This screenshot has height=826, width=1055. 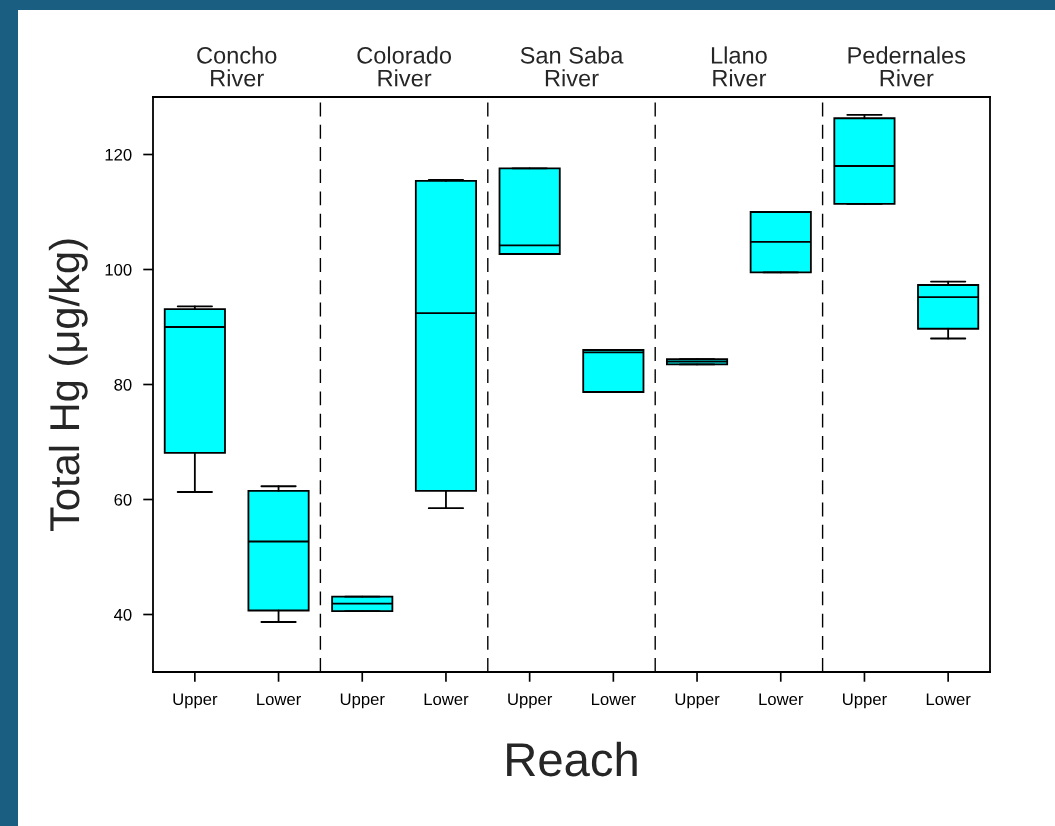 I want to click on y-tick-label: 80, so click(x=123, y=384).